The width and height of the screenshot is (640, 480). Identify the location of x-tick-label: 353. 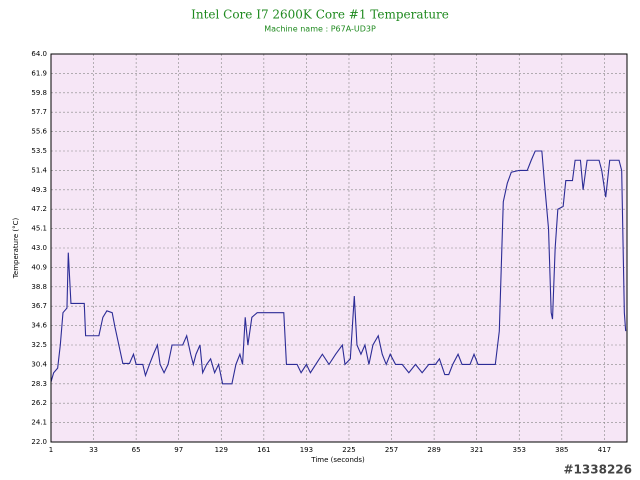
(519, 450).